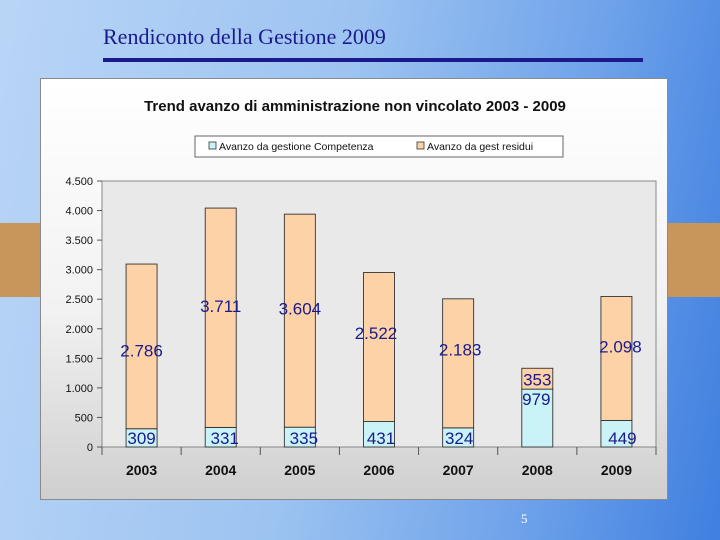  Describe the element at coordinates (379, 346) in the screenshot. I see `bar-residui-2006` at that location.